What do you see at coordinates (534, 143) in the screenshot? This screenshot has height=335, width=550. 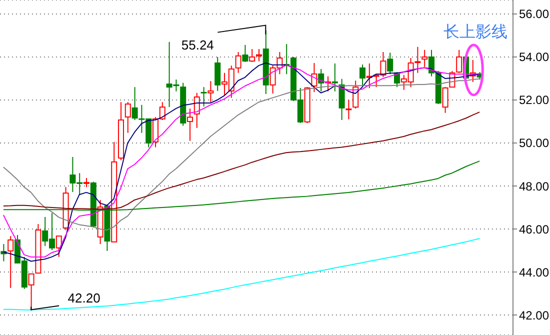 I see `y-tick-label: 50.00` at bounding box center [534, 143].